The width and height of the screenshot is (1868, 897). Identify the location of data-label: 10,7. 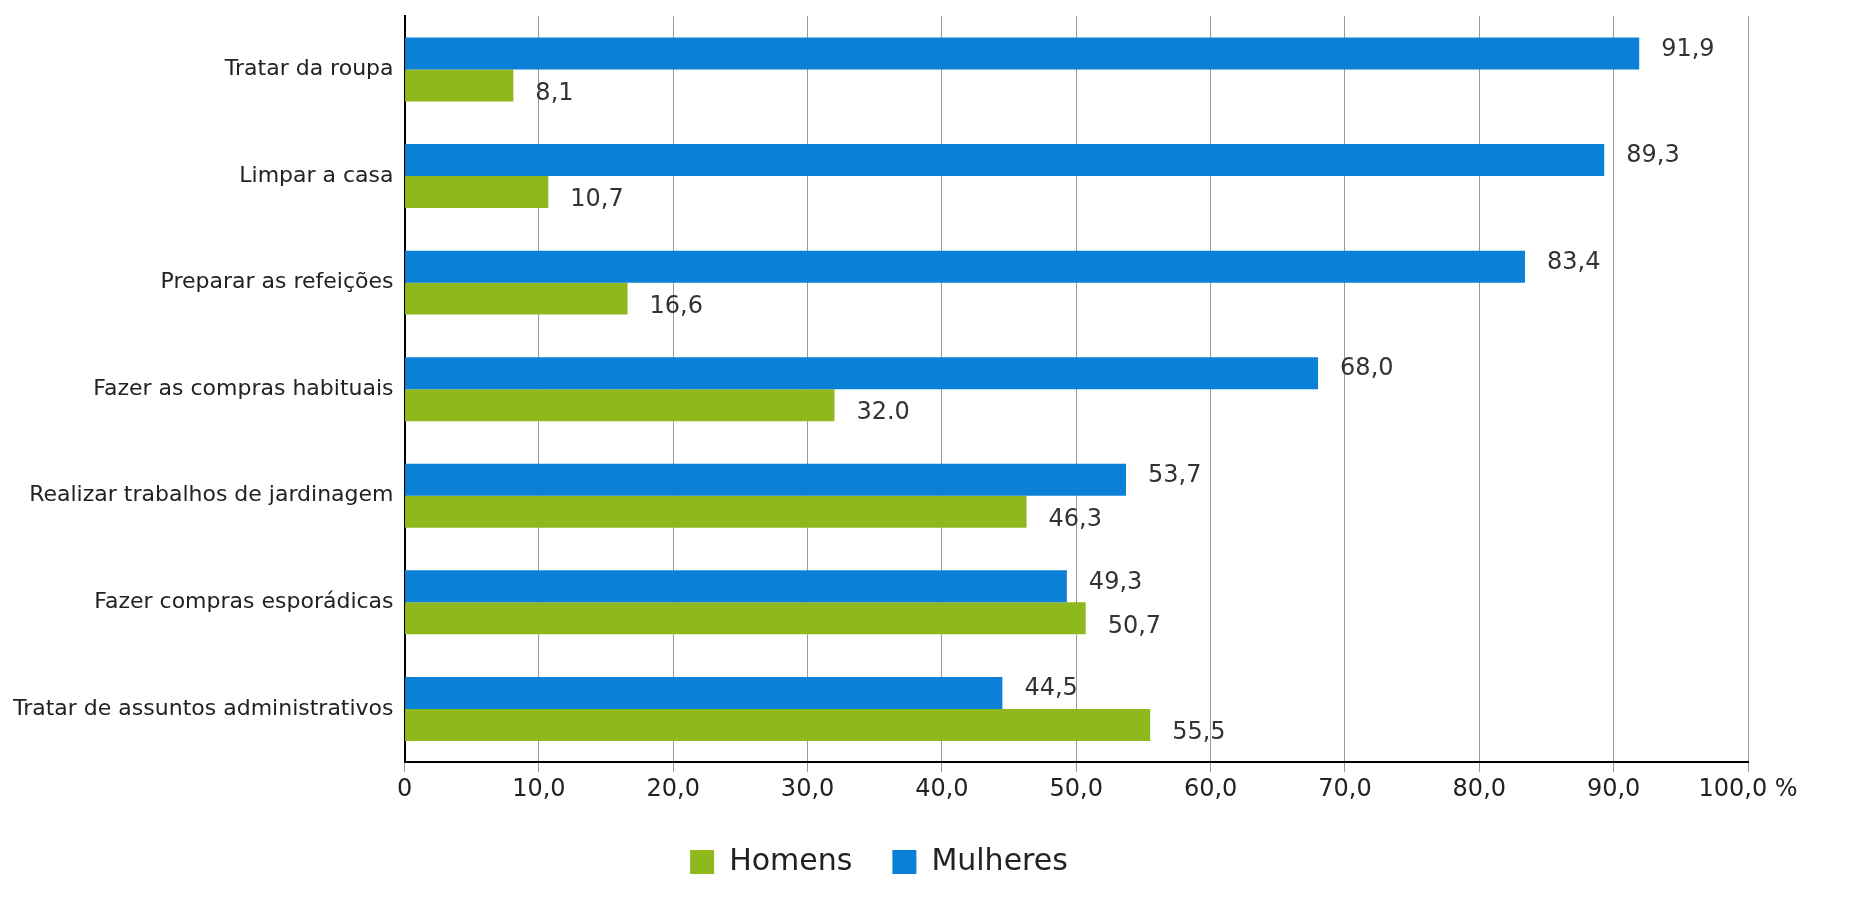
(597, 198).